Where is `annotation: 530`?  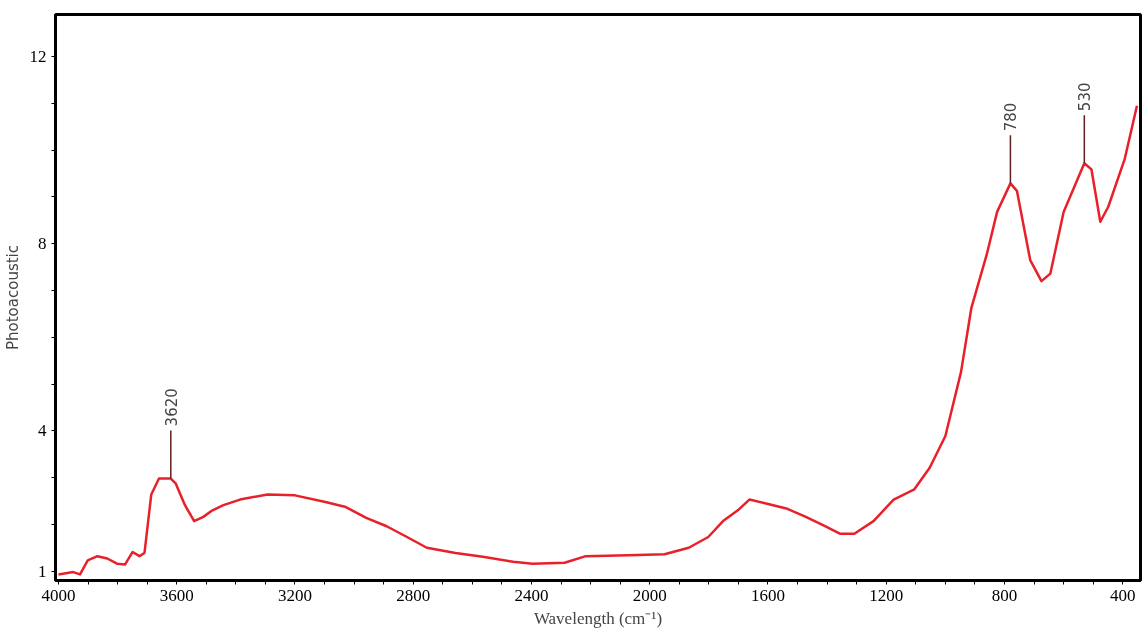 annotation: 530 is located at coordinates (1085, 97).